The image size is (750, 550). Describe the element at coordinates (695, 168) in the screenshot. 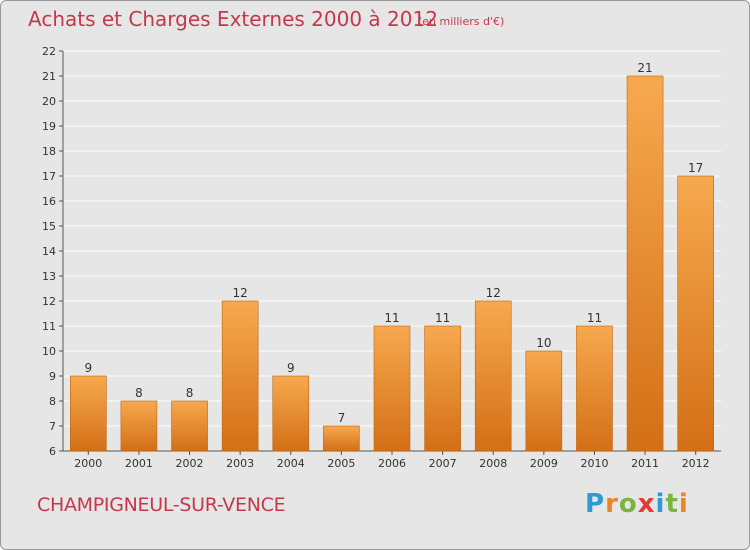

I see `data-label-2012: 17` at that location.